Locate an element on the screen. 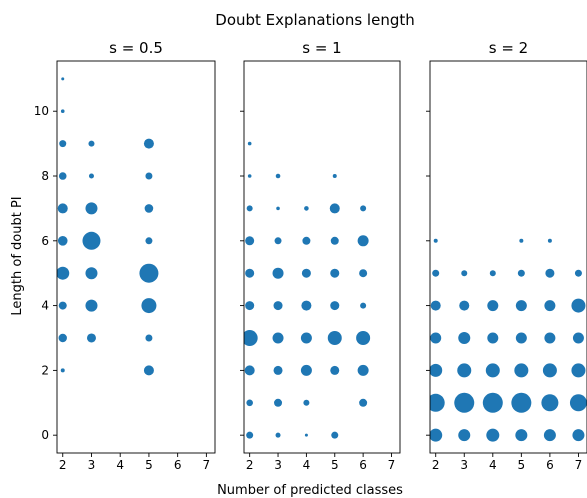 Image resolution: width=587 pixels, height=498 pixels. panel-title: s = 1 is located at coordinates (321, 48).